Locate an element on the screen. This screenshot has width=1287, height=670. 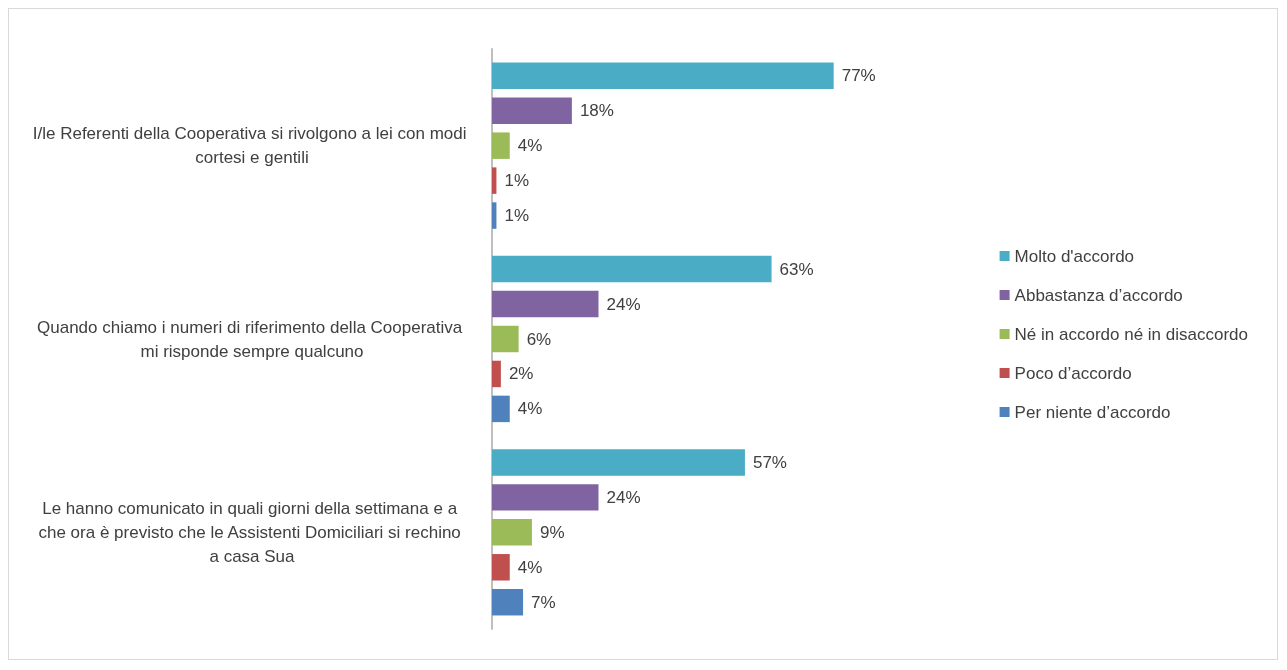
data-label: 6% is located at coordinates (539, 339).